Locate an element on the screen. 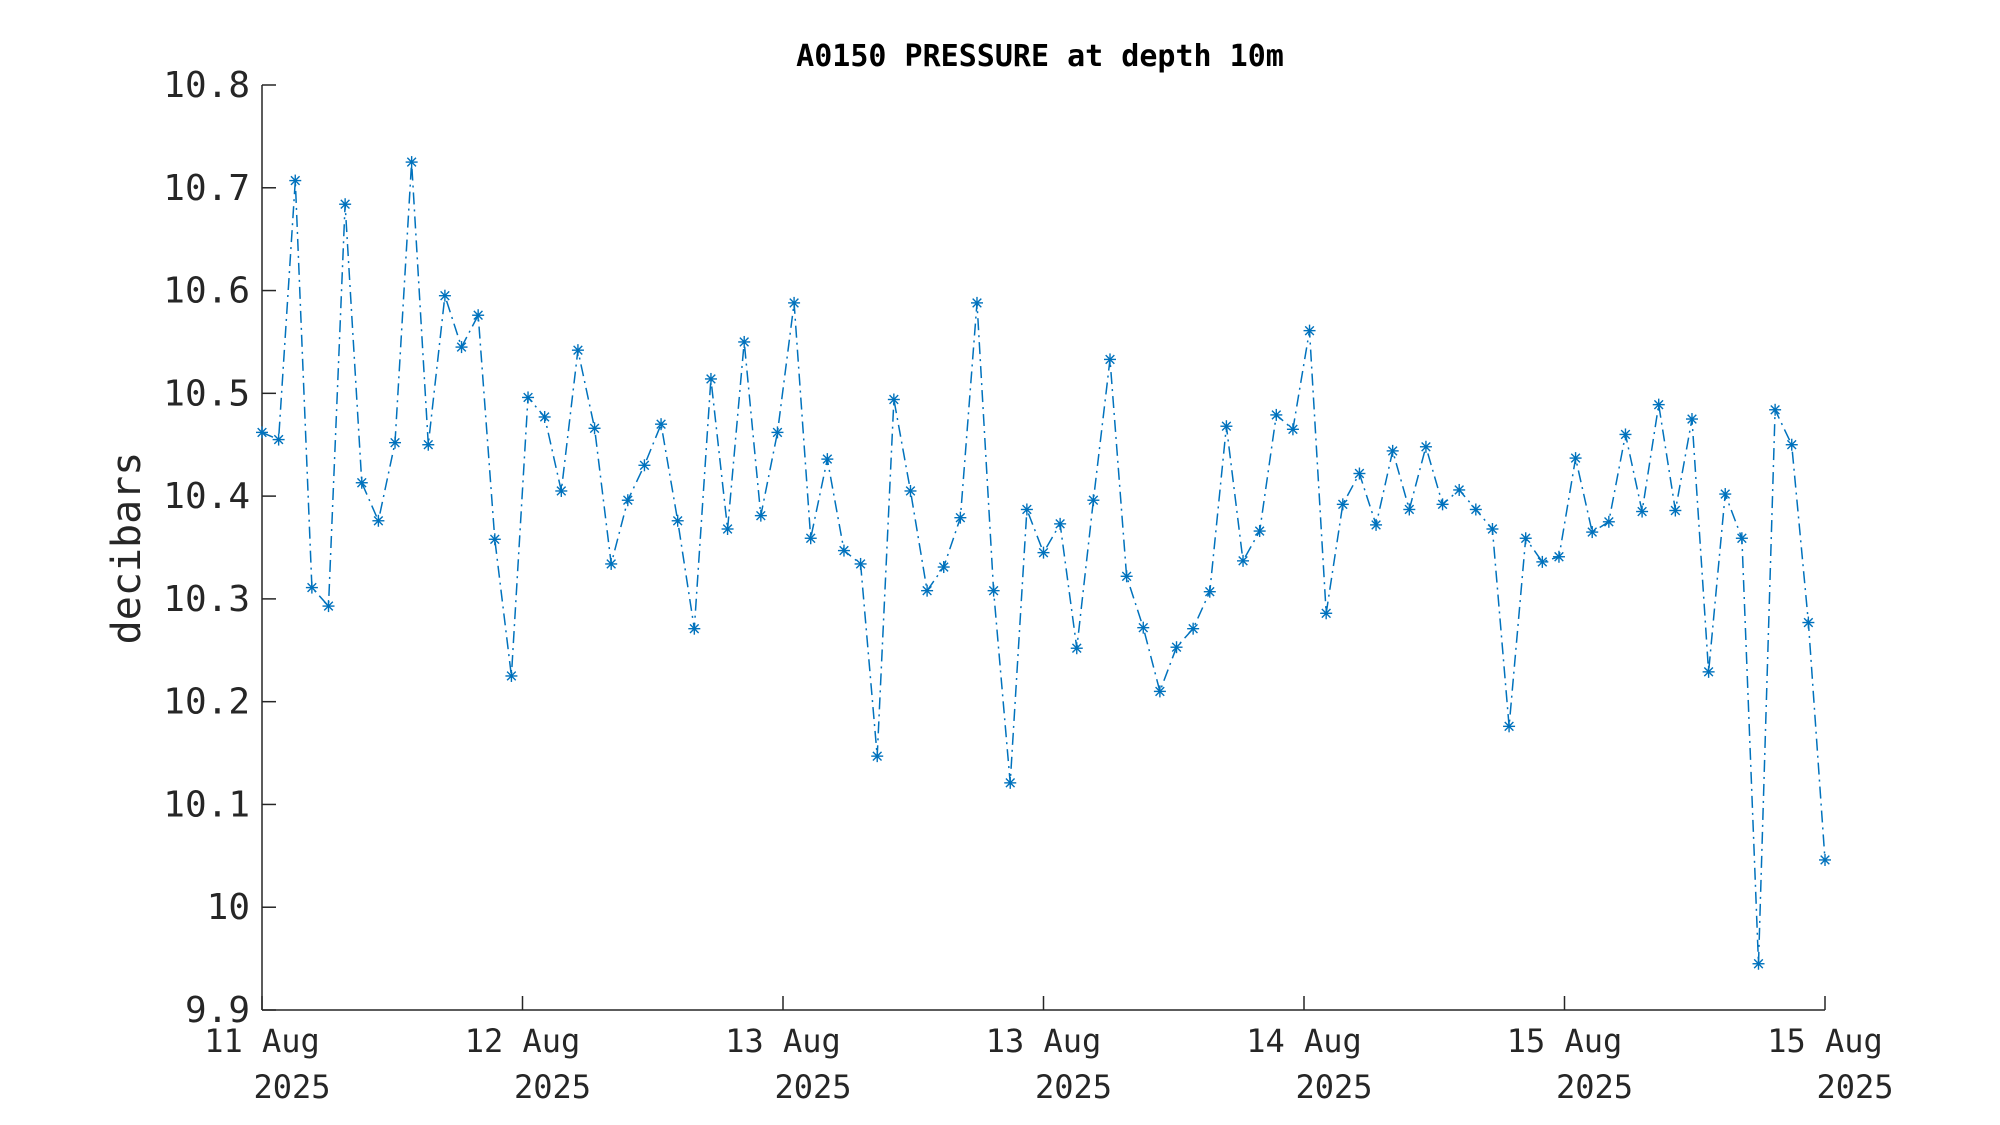 This screenshot has height=1125, width=2000. x-tick-label: 12 Aug is located at coordinates (523, 1041).